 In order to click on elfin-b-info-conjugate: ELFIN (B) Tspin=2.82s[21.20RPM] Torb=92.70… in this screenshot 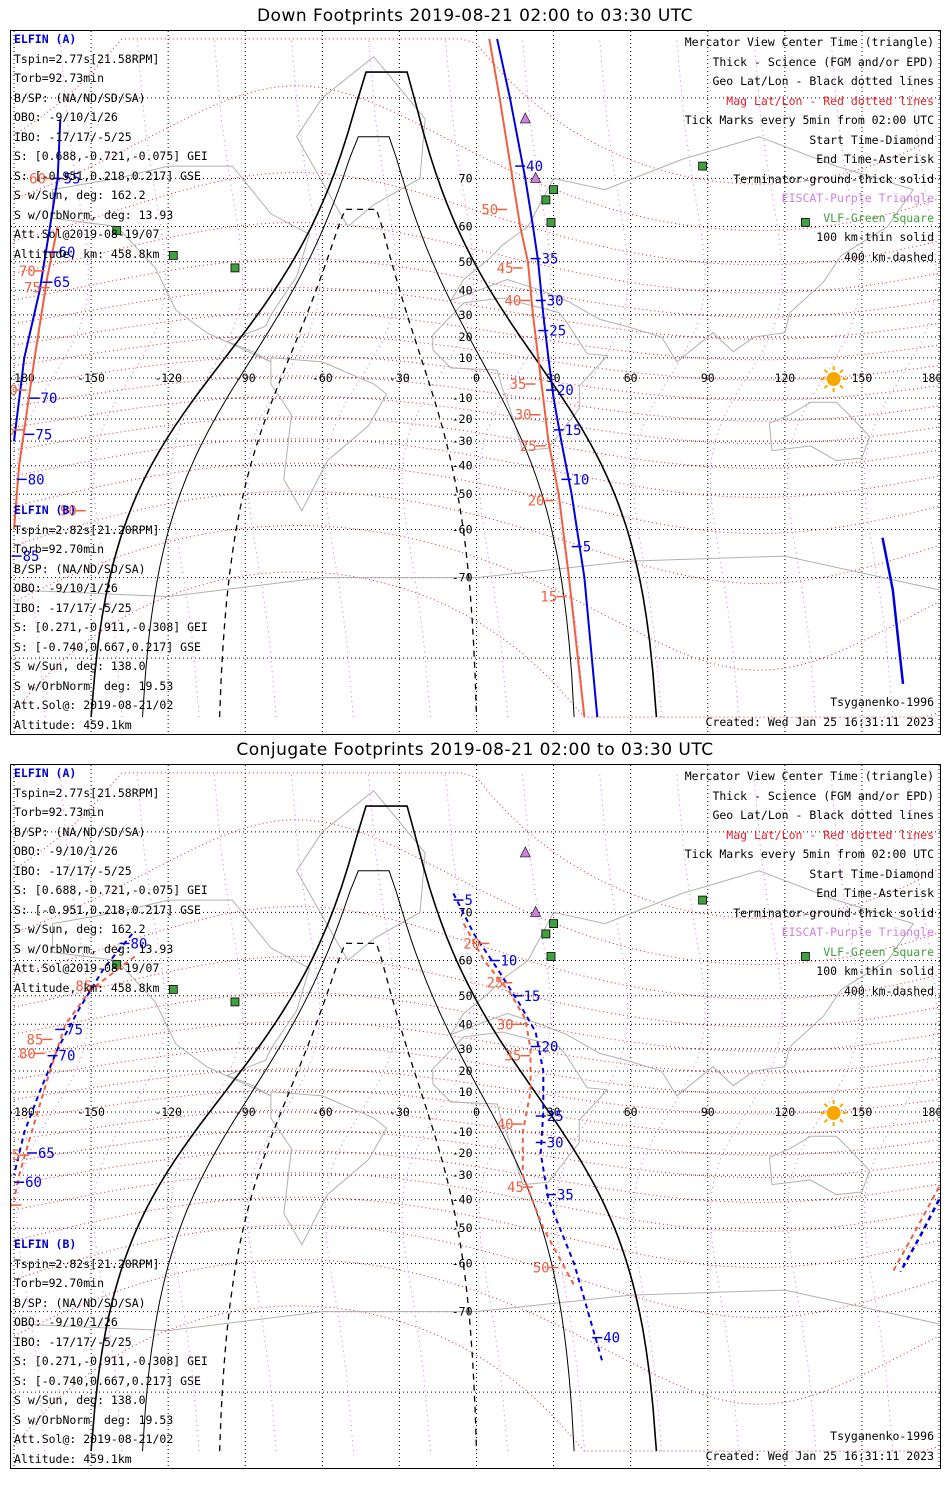, I will do `click(111, 1351)`.